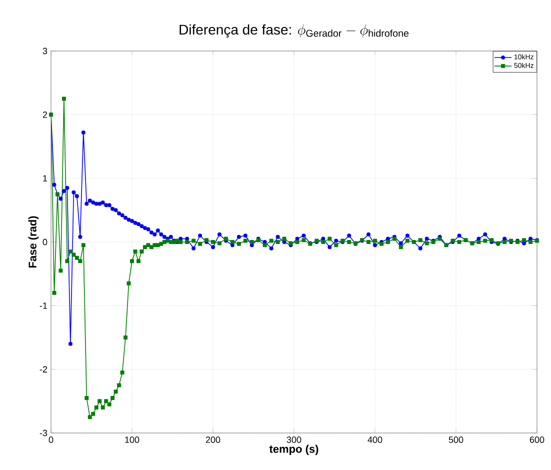  What do you see at coordinates (51, 439) in the screenshot?
I see `x-tick-label: 0` at bounding box center [51, 439].